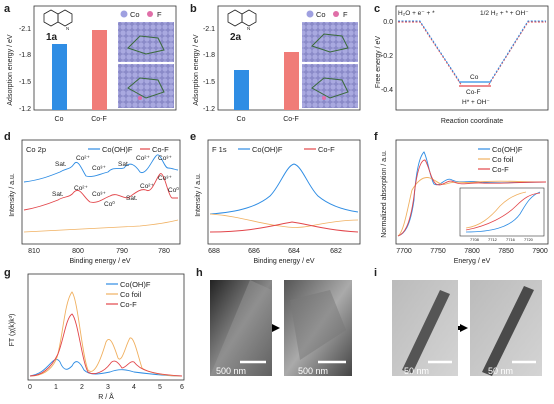 The height and width of the screenshot is (404, 554). I want to click on panel-b-ytick: -1.8, so click(209, 55).